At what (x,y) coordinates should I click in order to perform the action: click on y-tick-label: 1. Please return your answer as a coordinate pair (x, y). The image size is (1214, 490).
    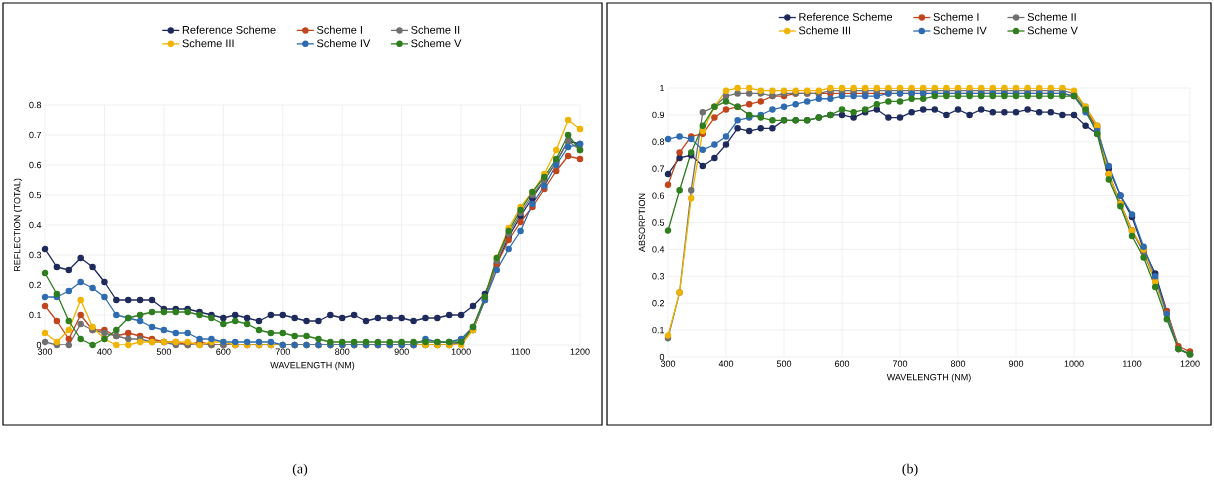
    Looking at the image, I should click on (662, 88).